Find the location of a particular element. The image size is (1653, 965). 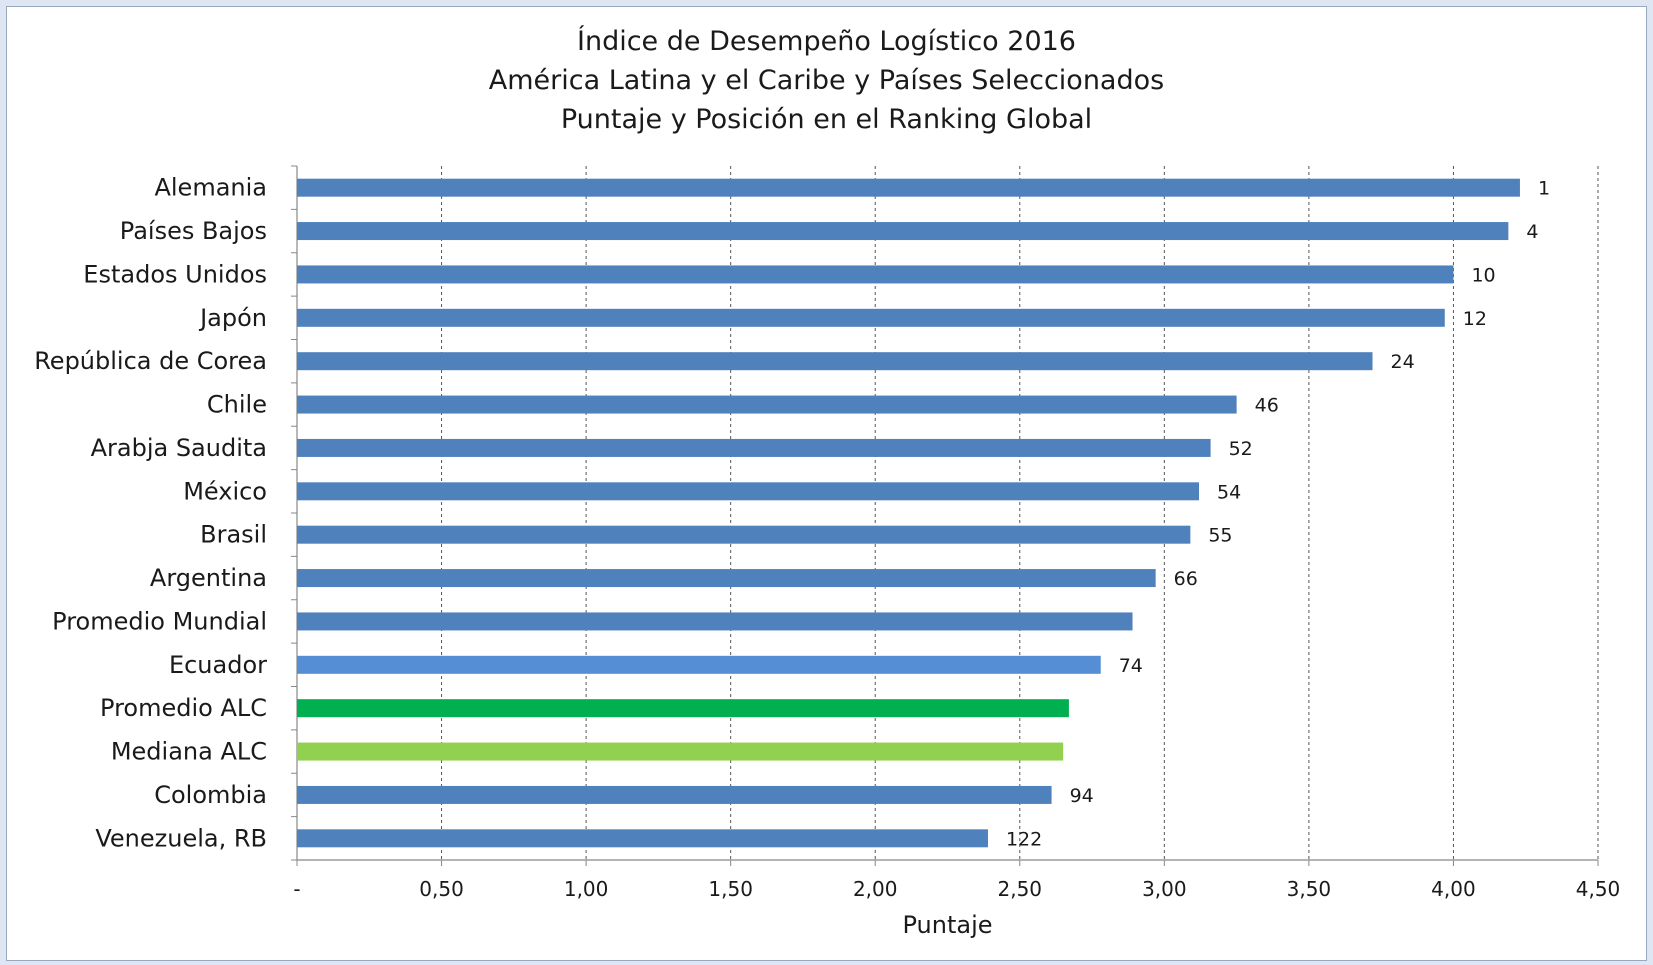

x-tick-label: 3,50 is located at coordinates (1309, 889).